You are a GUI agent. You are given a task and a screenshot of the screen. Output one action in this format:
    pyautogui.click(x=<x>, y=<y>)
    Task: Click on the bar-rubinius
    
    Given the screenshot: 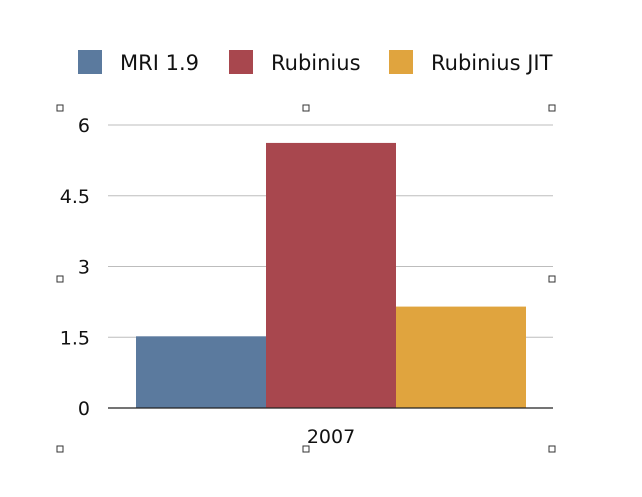 What is the action you would take?
    pyautogui.click(x=331, y=275)
    